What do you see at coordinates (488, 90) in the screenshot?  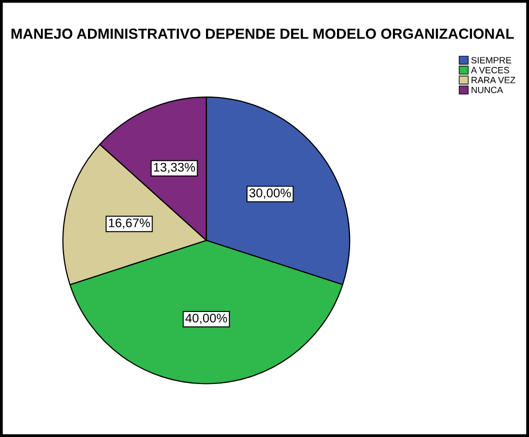 I see `legend-label: NUNCA` at bounding box center [488, 90].